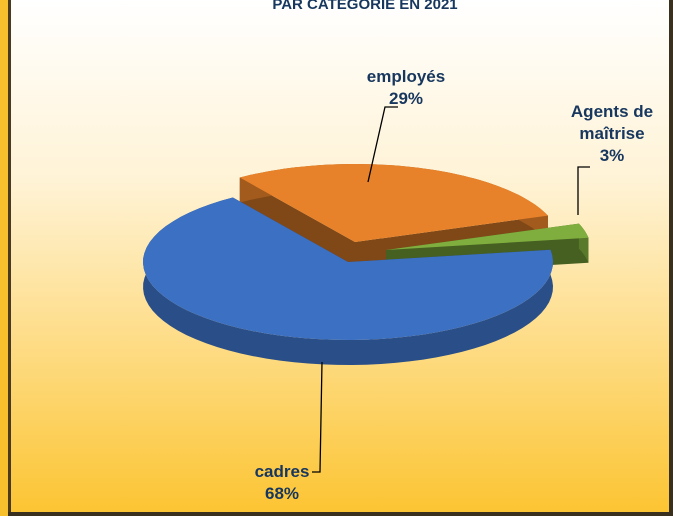  Describe the element at coordinates (406, 76) in the screenshot. I see `category-label: employés` at that location.